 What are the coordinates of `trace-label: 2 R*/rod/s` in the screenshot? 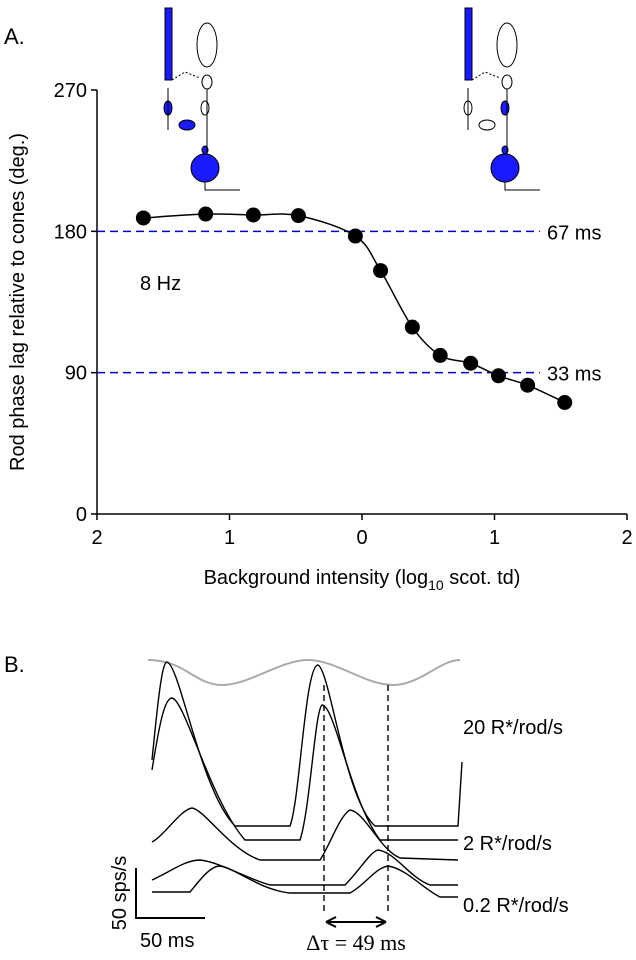 It's located at (507, 844).